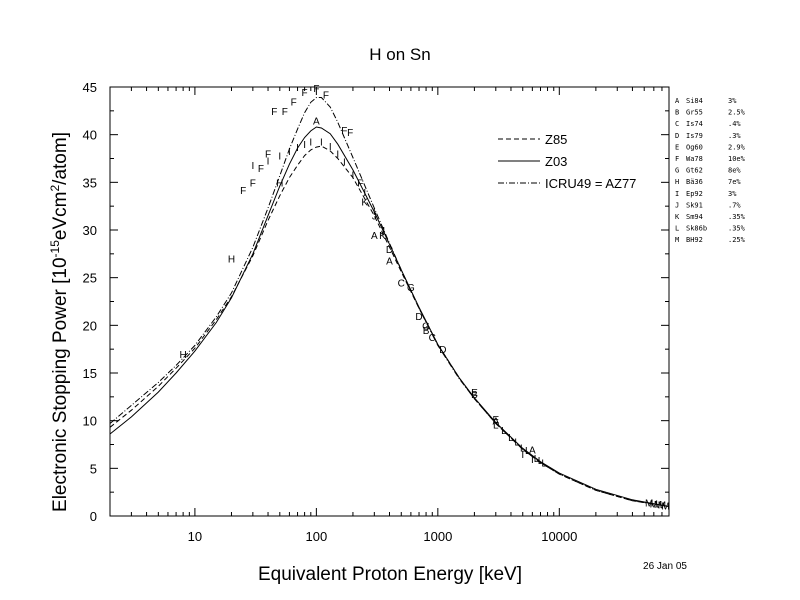 This screenshot has width=800, height=600. What do you see at coordinates (55, 249) in the screenshot?
I see `y-label-exp1: -15` at bounding box center [55, 249].